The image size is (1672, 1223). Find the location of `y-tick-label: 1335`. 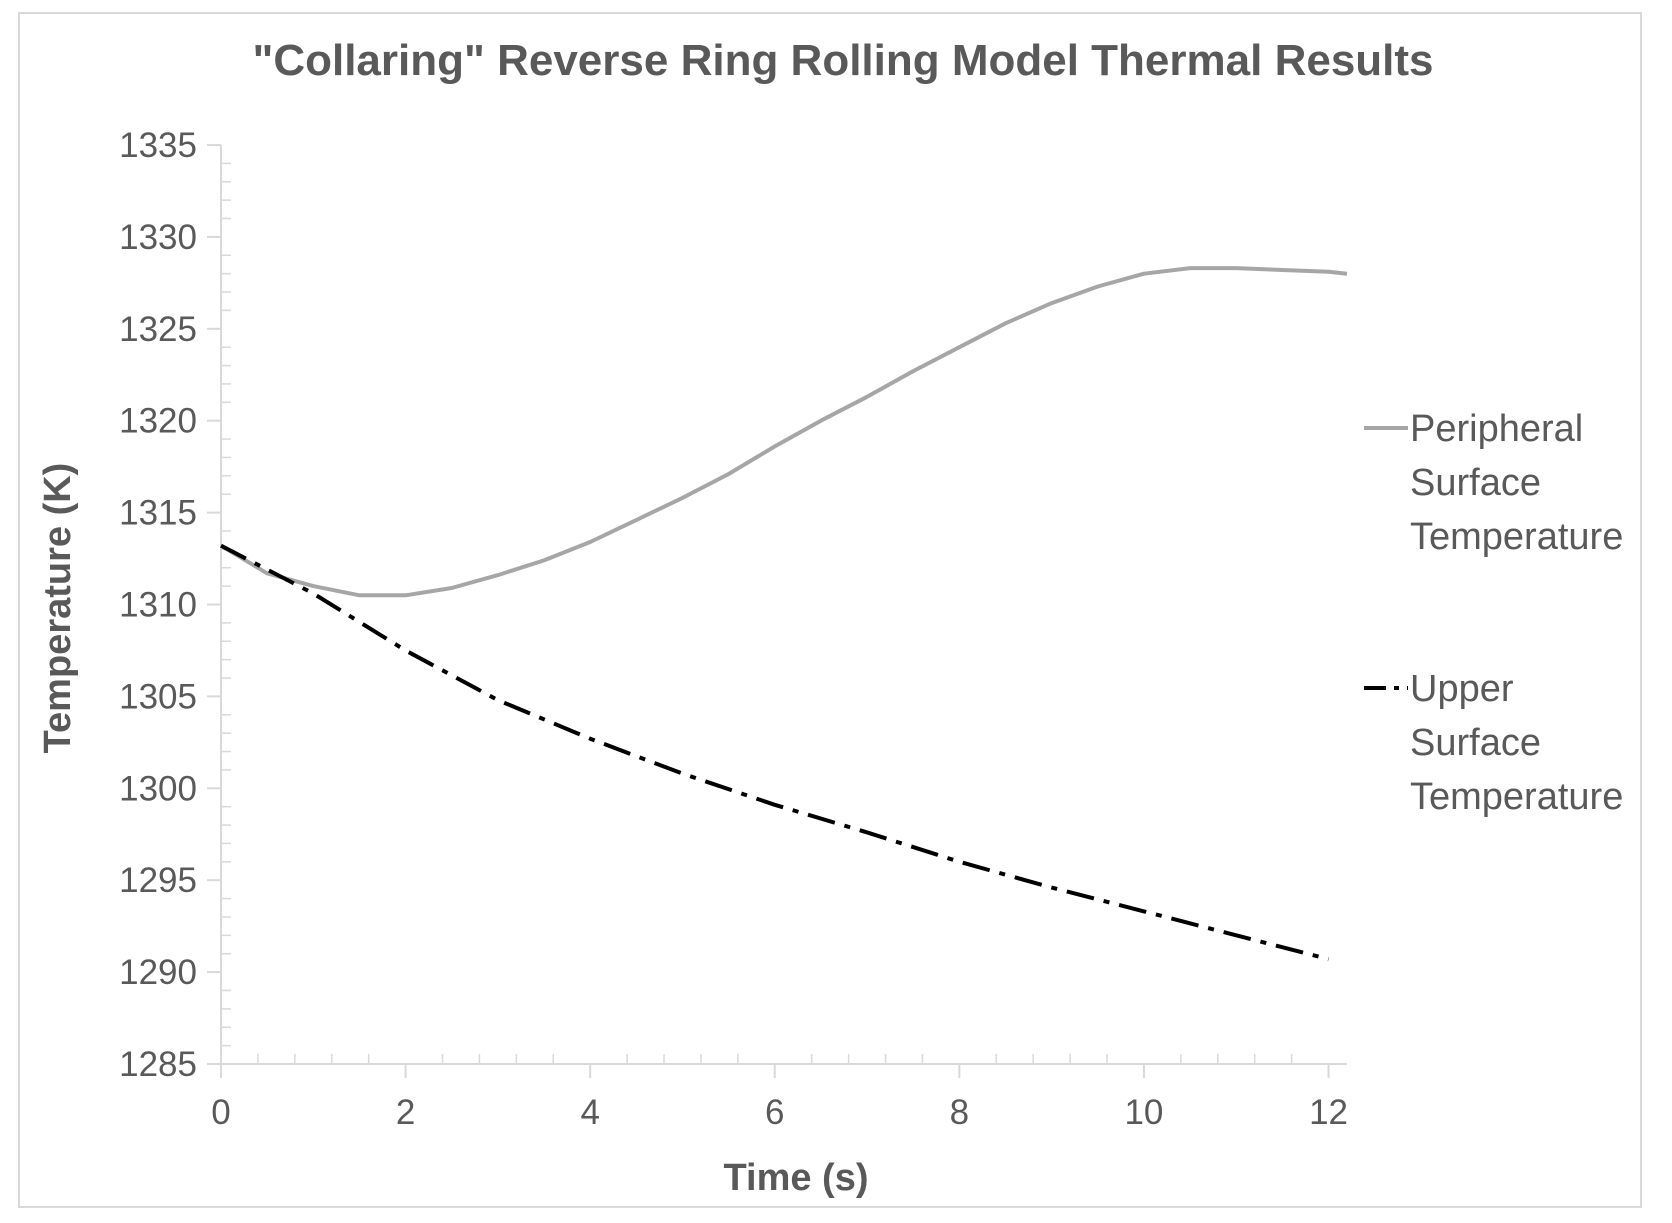

y-tick-label: 1335 is located at coordinates (158, 145).